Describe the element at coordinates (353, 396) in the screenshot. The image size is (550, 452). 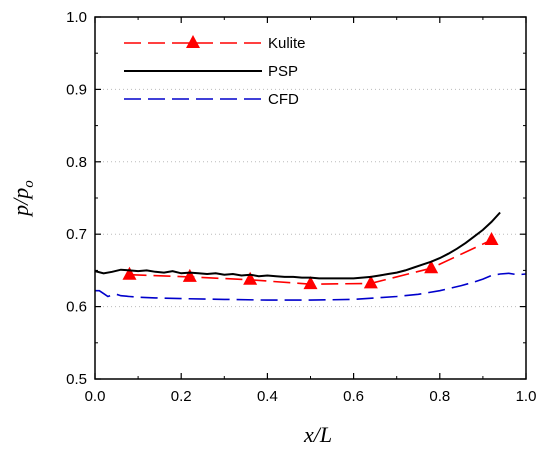
I see `x-tick-label-3: 0.6` at that location.